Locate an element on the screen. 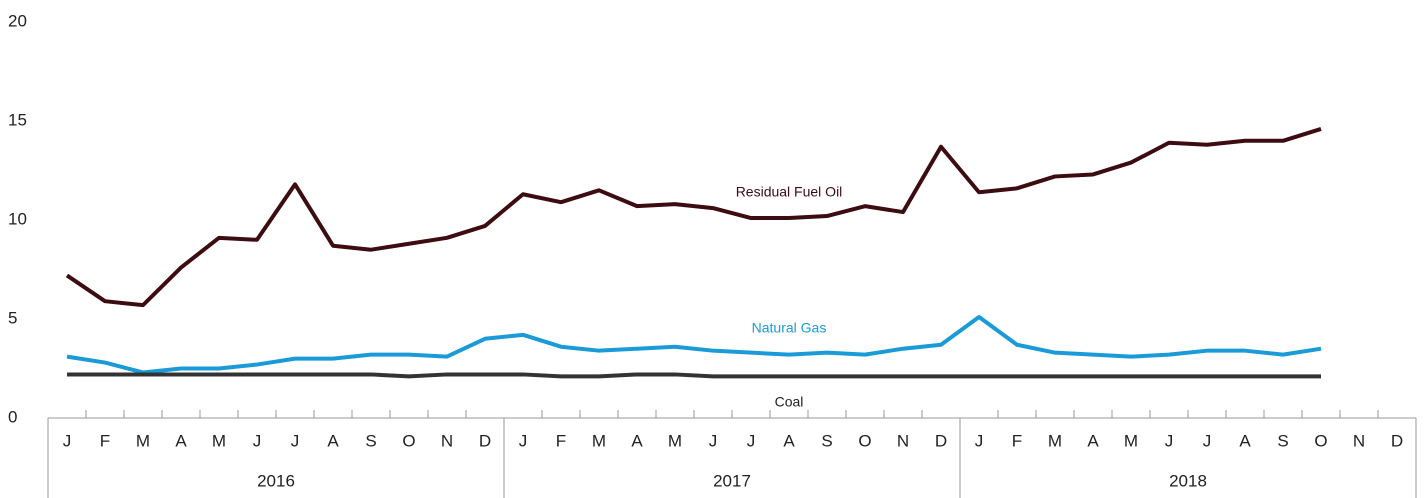  year-label: 2016 is located at coordinates (276, 480).